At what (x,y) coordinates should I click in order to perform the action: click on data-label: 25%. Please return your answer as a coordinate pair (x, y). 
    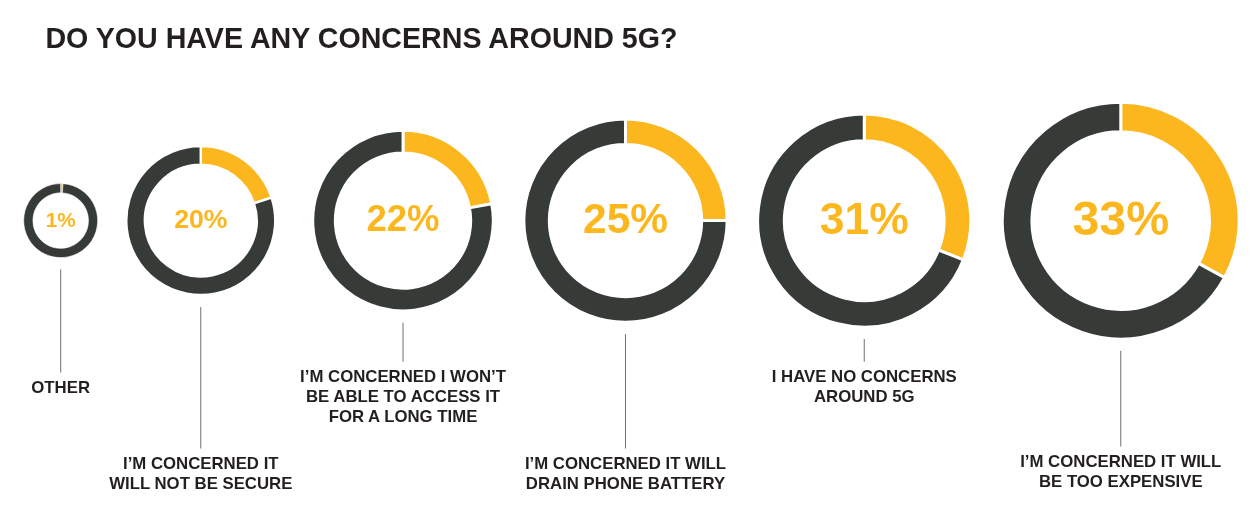
    Looking at the image, I should click on (625, 219).